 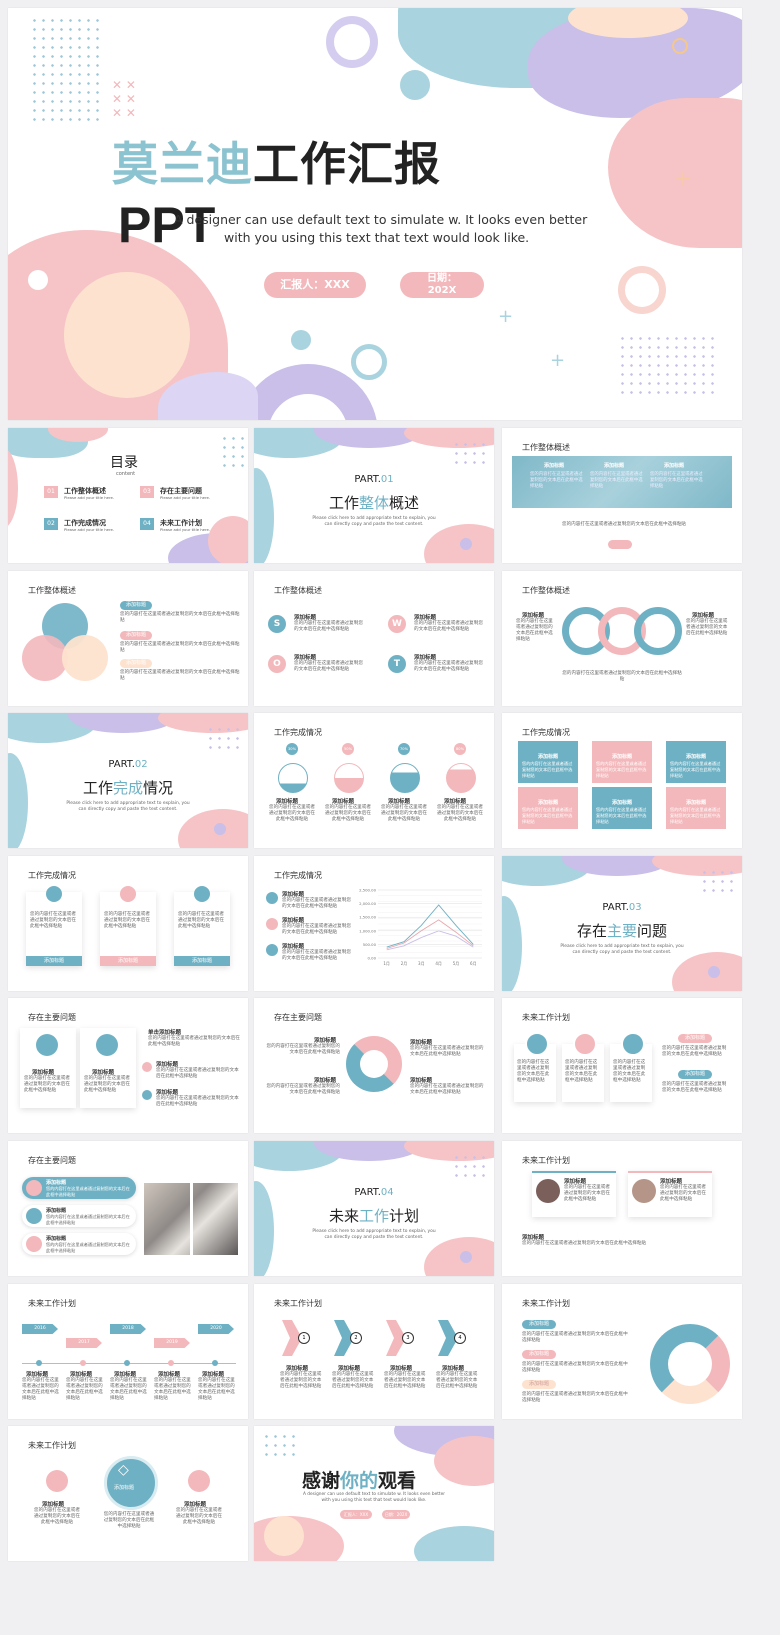 What do you see at coordinates (199, 1481) in the screenshot?
I see `plan3-right` at bounding box center [199, 1481].